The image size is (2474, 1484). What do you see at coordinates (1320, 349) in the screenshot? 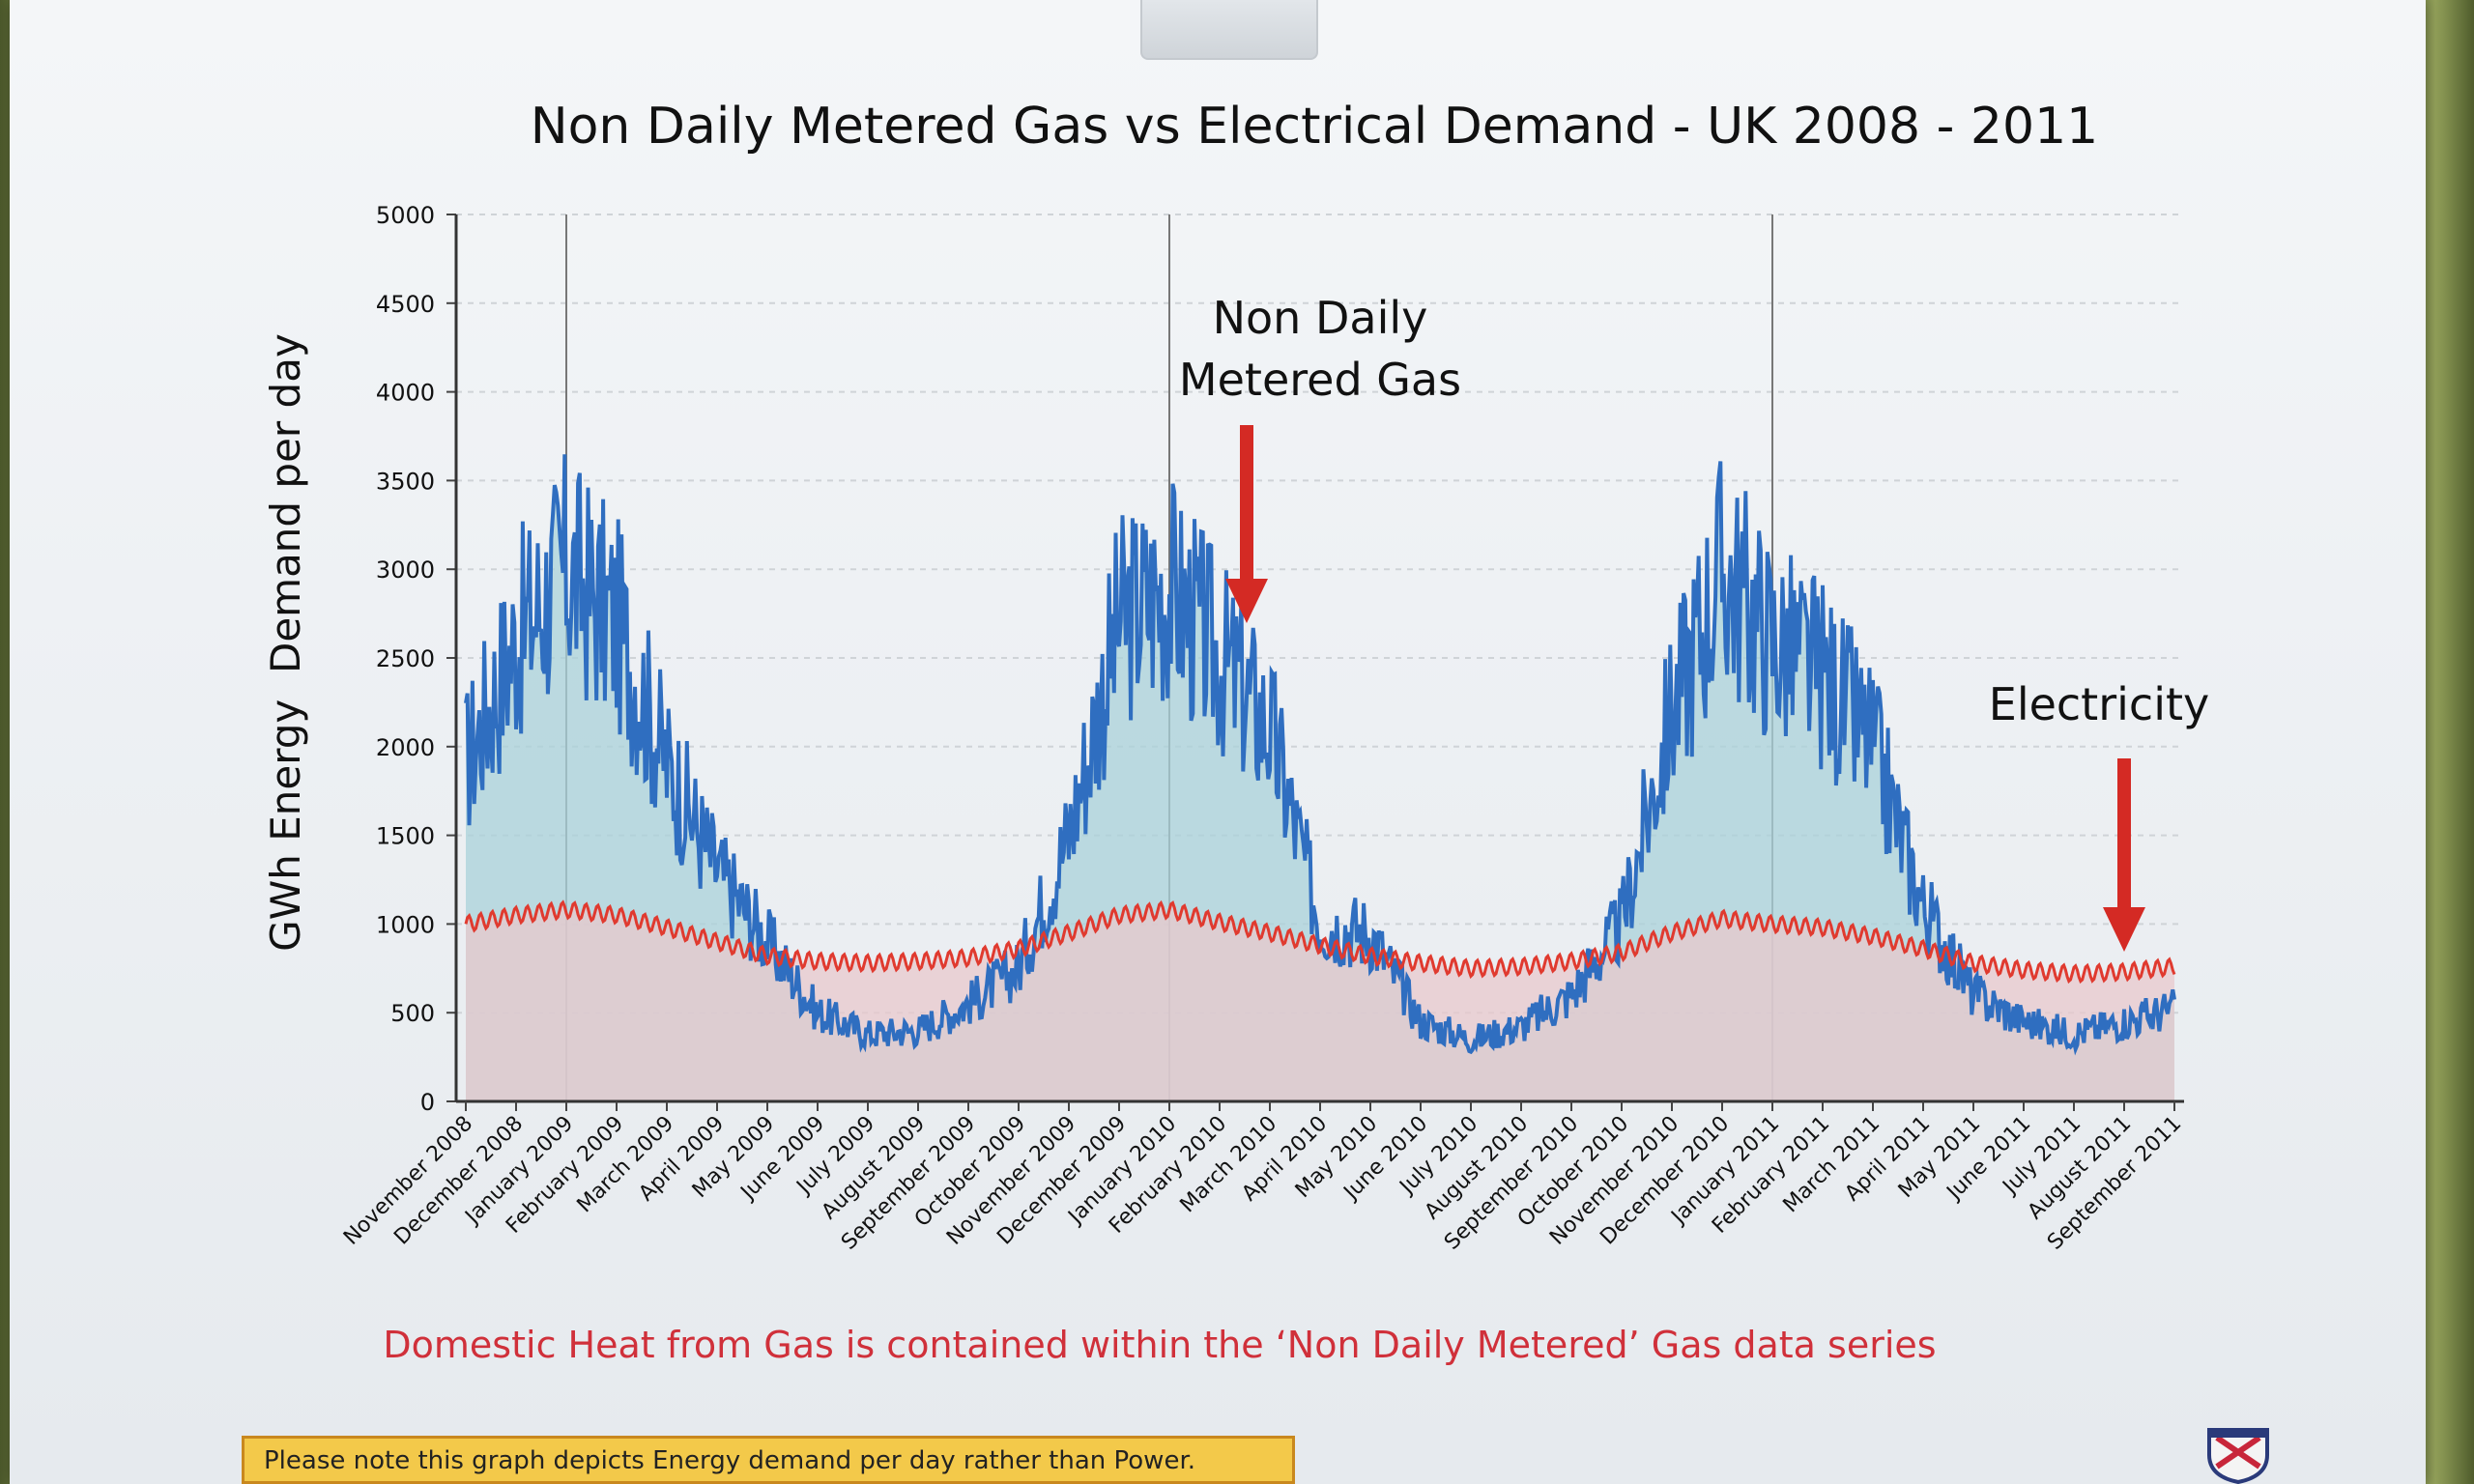
I see `annotation-label: Non Daily Metered Gas` at bounding box center [1320, 349].